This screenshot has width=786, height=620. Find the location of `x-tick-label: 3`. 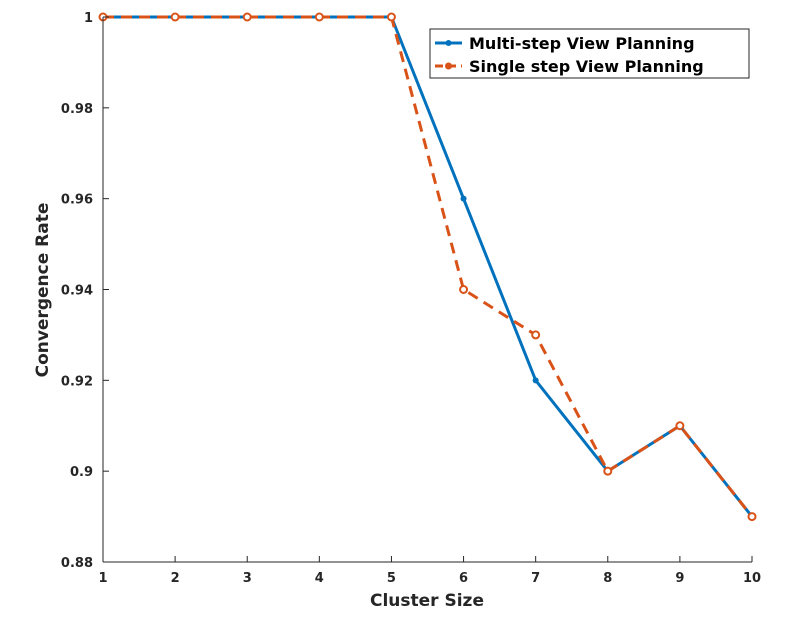

x-tick-label: 3 is located at coordinates (247, 578).